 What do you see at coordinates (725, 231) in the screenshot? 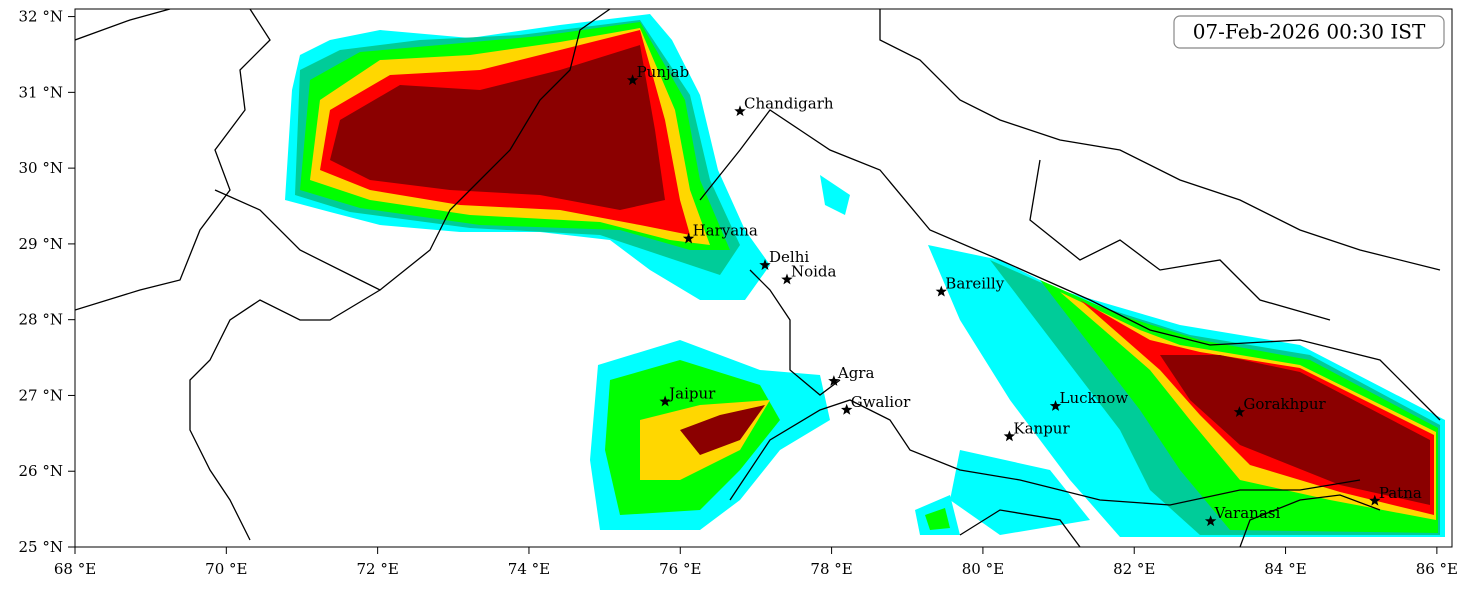
I see `city-label: Haryana` at bounding box center [725, 231].